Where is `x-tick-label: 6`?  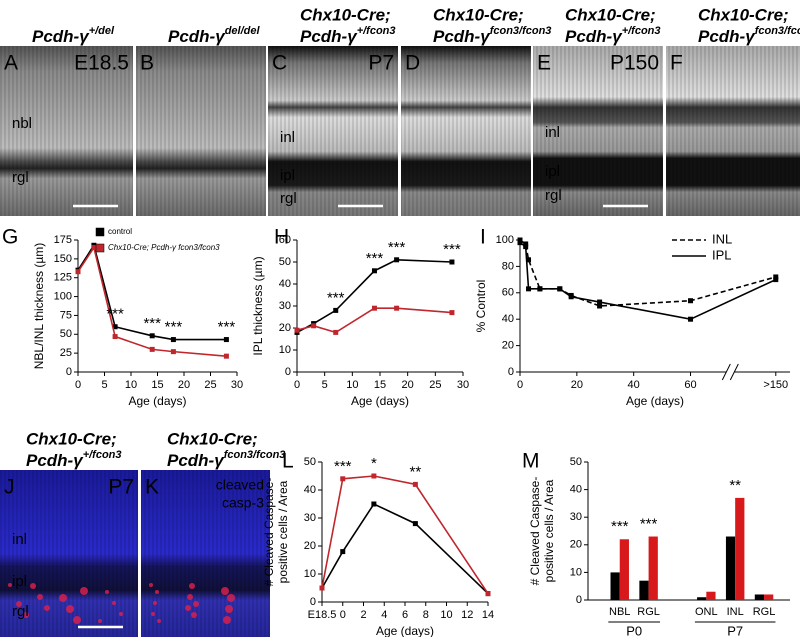 x-tick-label: 6 is located at coordinates (405, 615).